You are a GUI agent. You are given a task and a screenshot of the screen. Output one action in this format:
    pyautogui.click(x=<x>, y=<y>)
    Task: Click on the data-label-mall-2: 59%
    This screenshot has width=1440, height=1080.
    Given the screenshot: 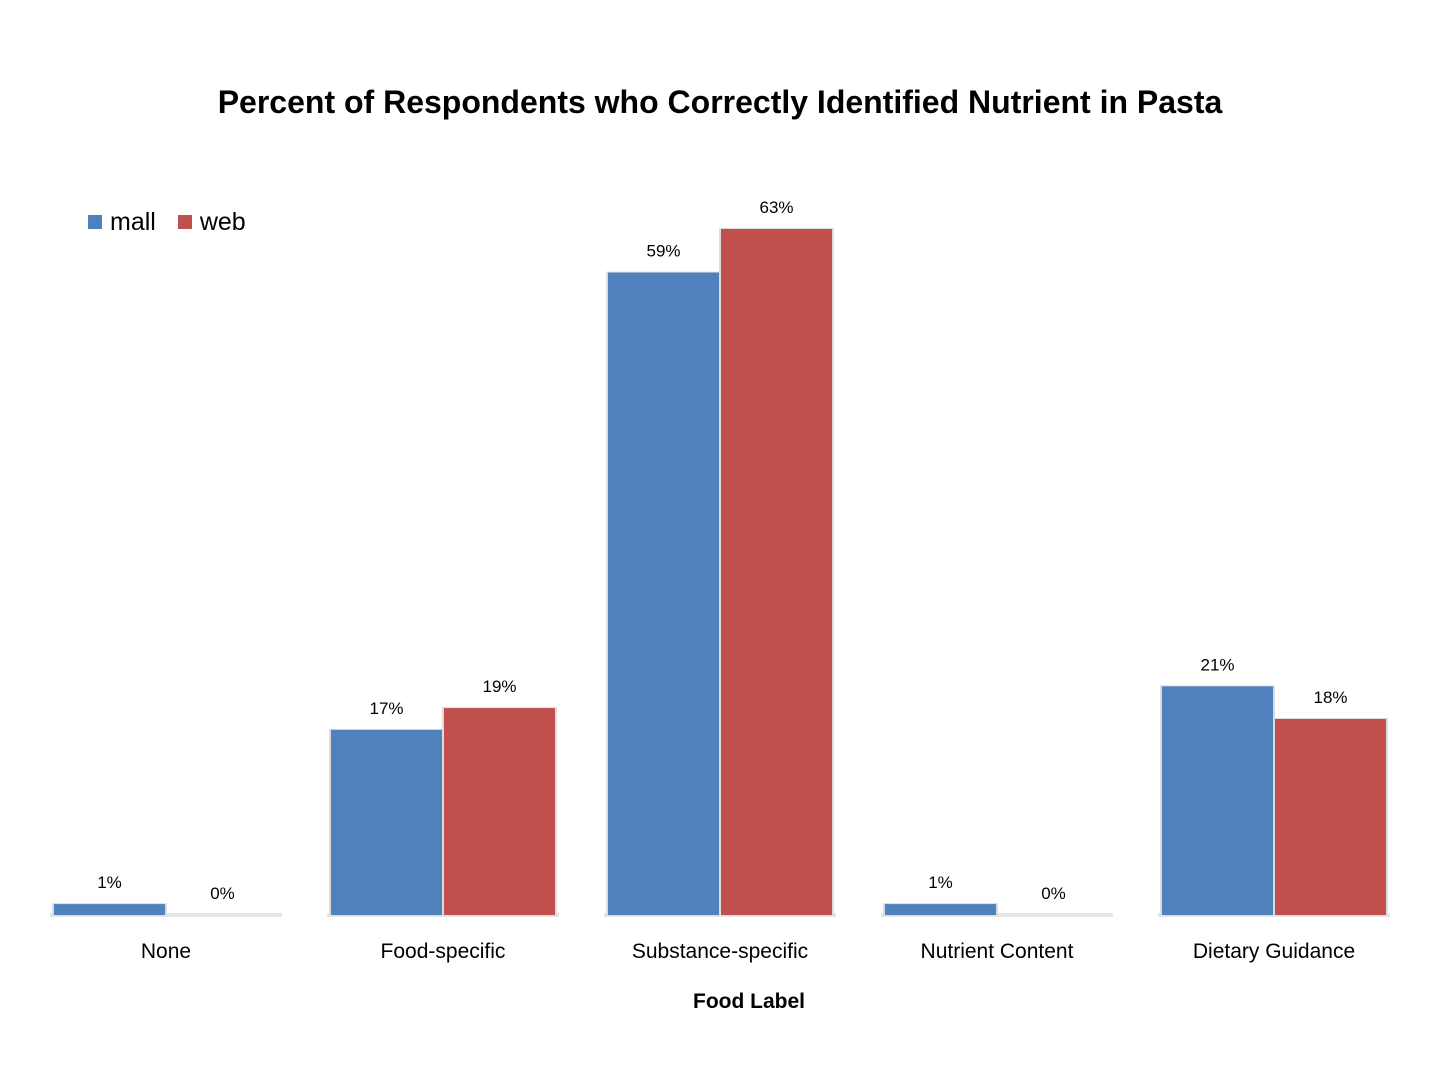 What is the action you would take?
    pyautogui.click(x=663, y=251)
    